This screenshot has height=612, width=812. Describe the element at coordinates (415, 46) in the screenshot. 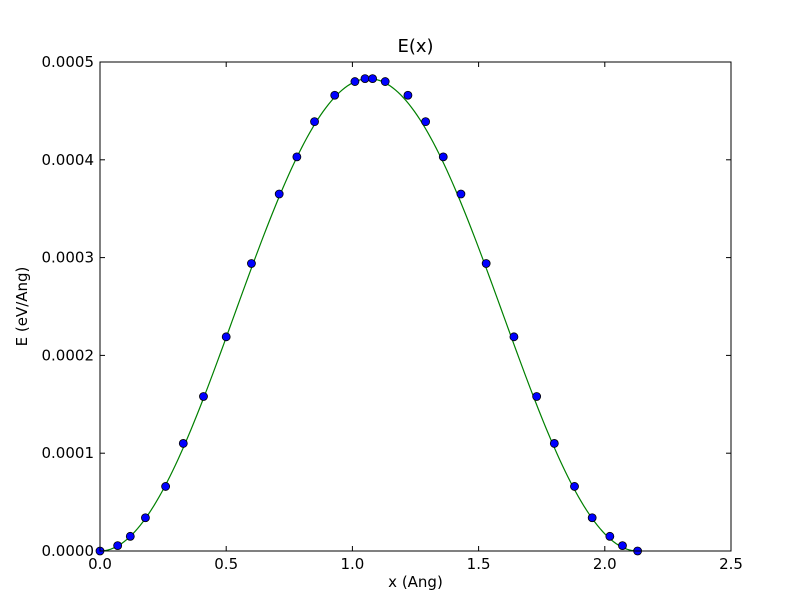

I see `chart-title: E(x)` at that location.